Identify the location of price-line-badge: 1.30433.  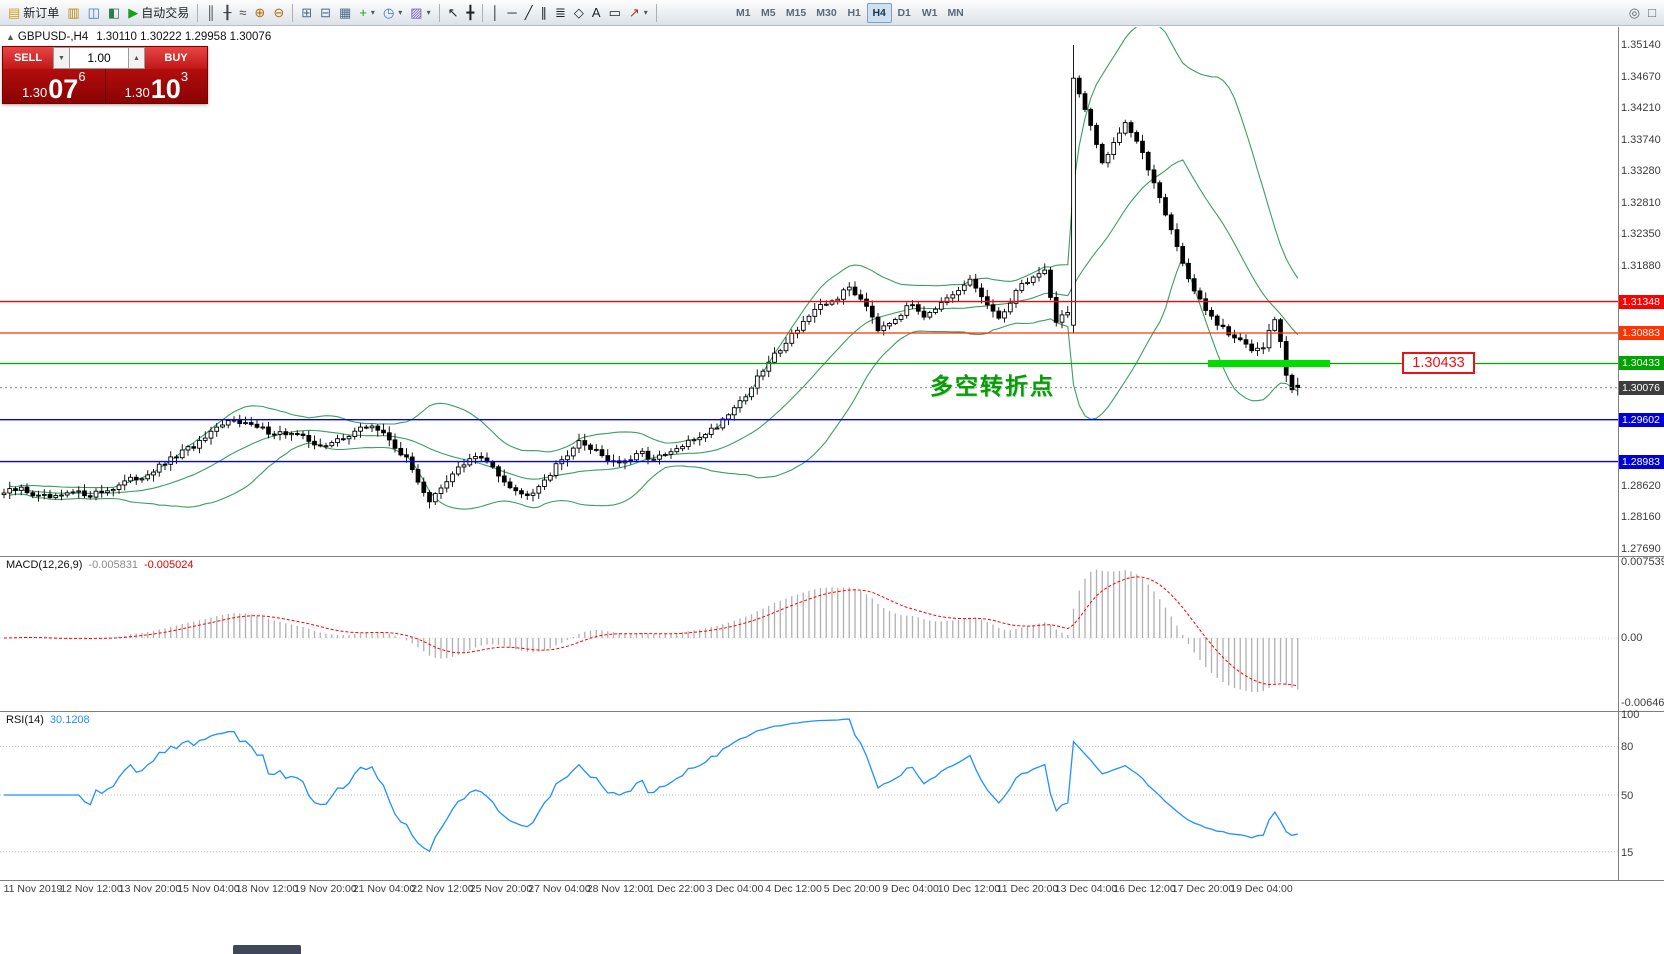
(1641, 363).